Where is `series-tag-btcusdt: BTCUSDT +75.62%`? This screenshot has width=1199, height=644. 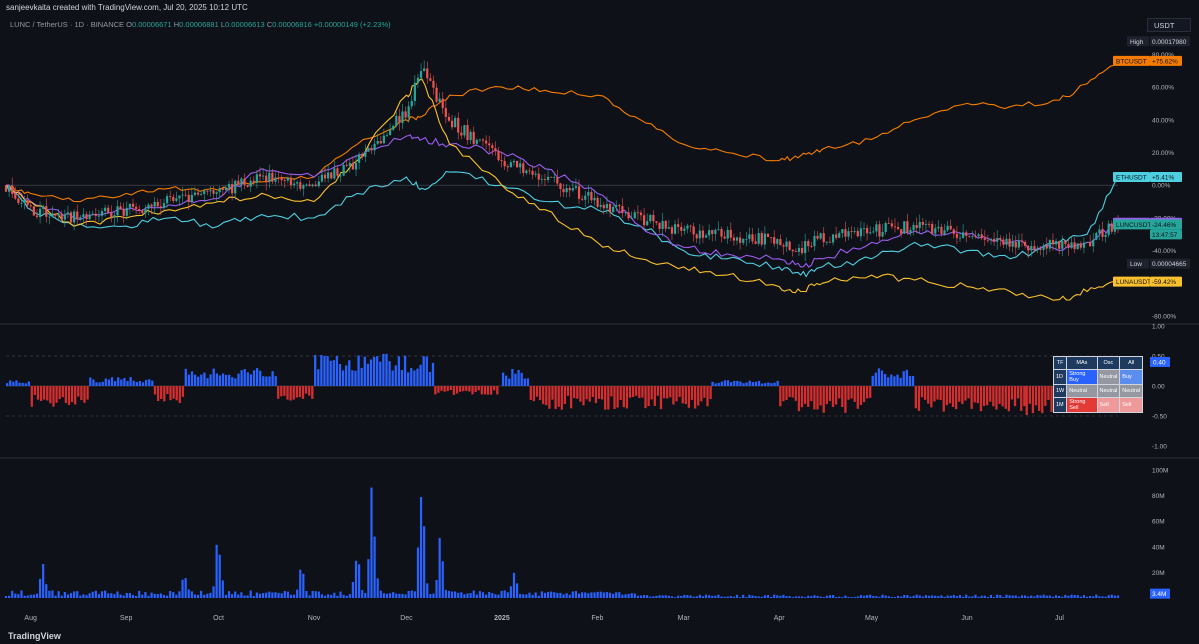
series-tag-btcusdt: BTCUSDT +75.62% is located at coordinates (1147, 60).